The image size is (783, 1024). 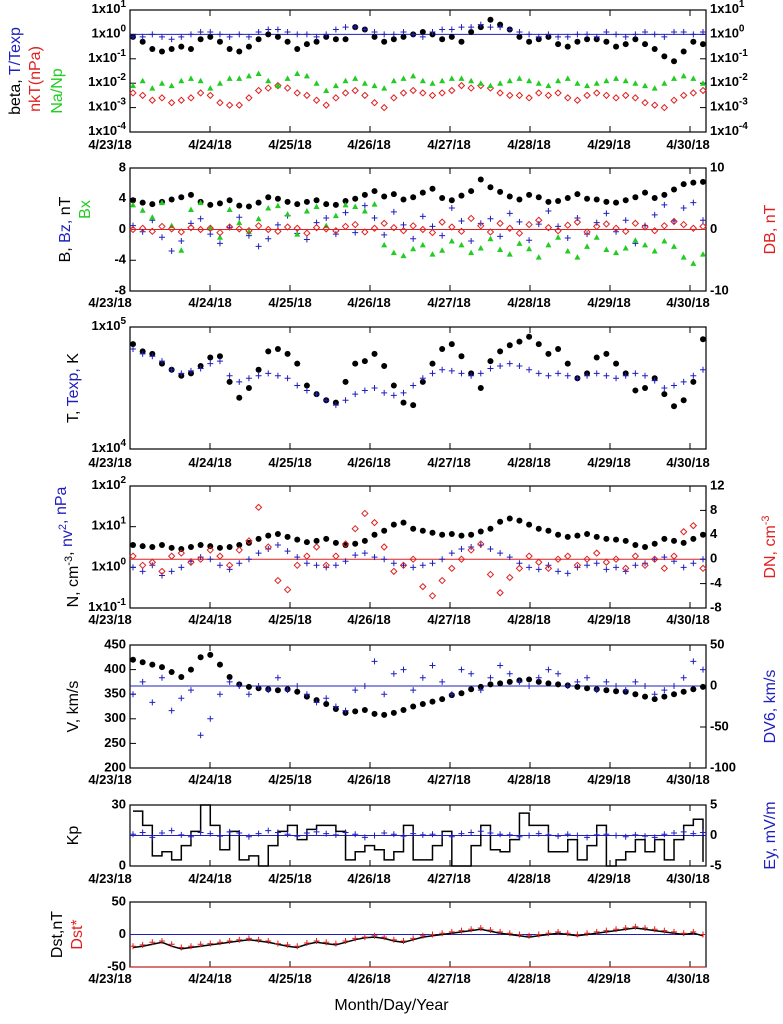 I want to click on x-axis-title: Month/Day/Year, so click(x=391, y=1005).